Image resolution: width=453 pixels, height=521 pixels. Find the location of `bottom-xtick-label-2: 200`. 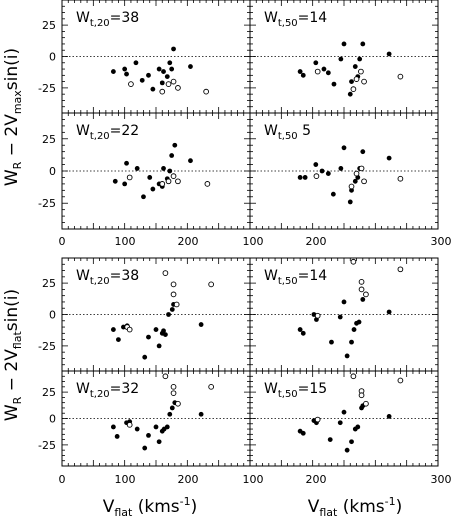

bottom-xtick-label-2: 200 is located at coordinates (188, 479).